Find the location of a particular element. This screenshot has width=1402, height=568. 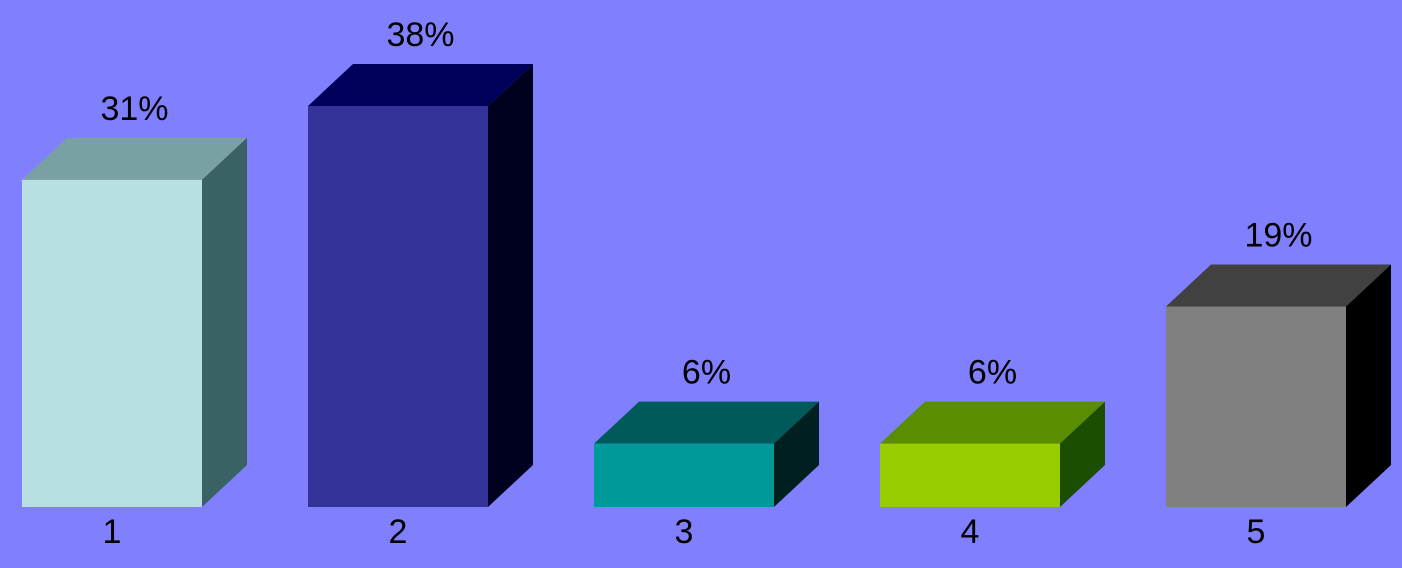

category-tick-label: 5 is located at coordinates (1256, 532).